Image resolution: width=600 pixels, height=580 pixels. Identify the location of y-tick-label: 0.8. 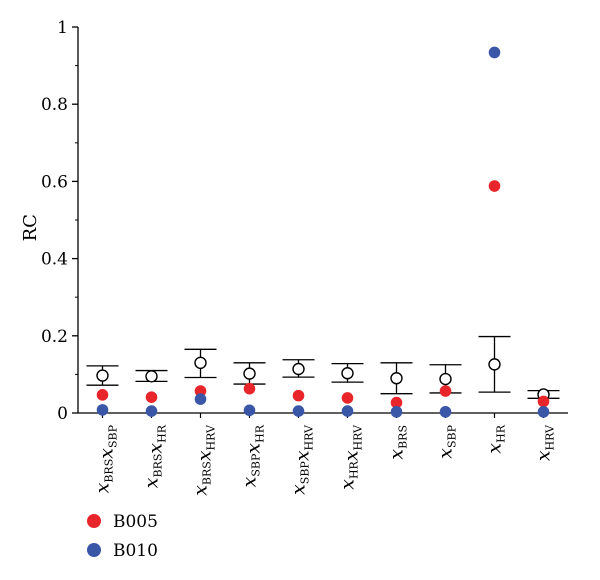
(54, 105).